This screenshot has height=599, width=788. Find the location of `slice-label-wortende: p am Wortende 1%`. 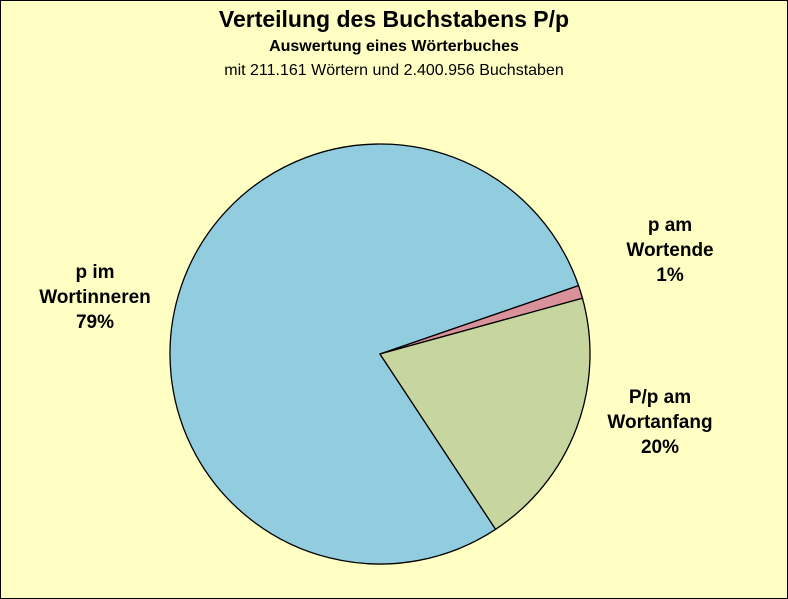

slice-label-wortende: p am Wortende 1% is located at coordinates (670, 250).